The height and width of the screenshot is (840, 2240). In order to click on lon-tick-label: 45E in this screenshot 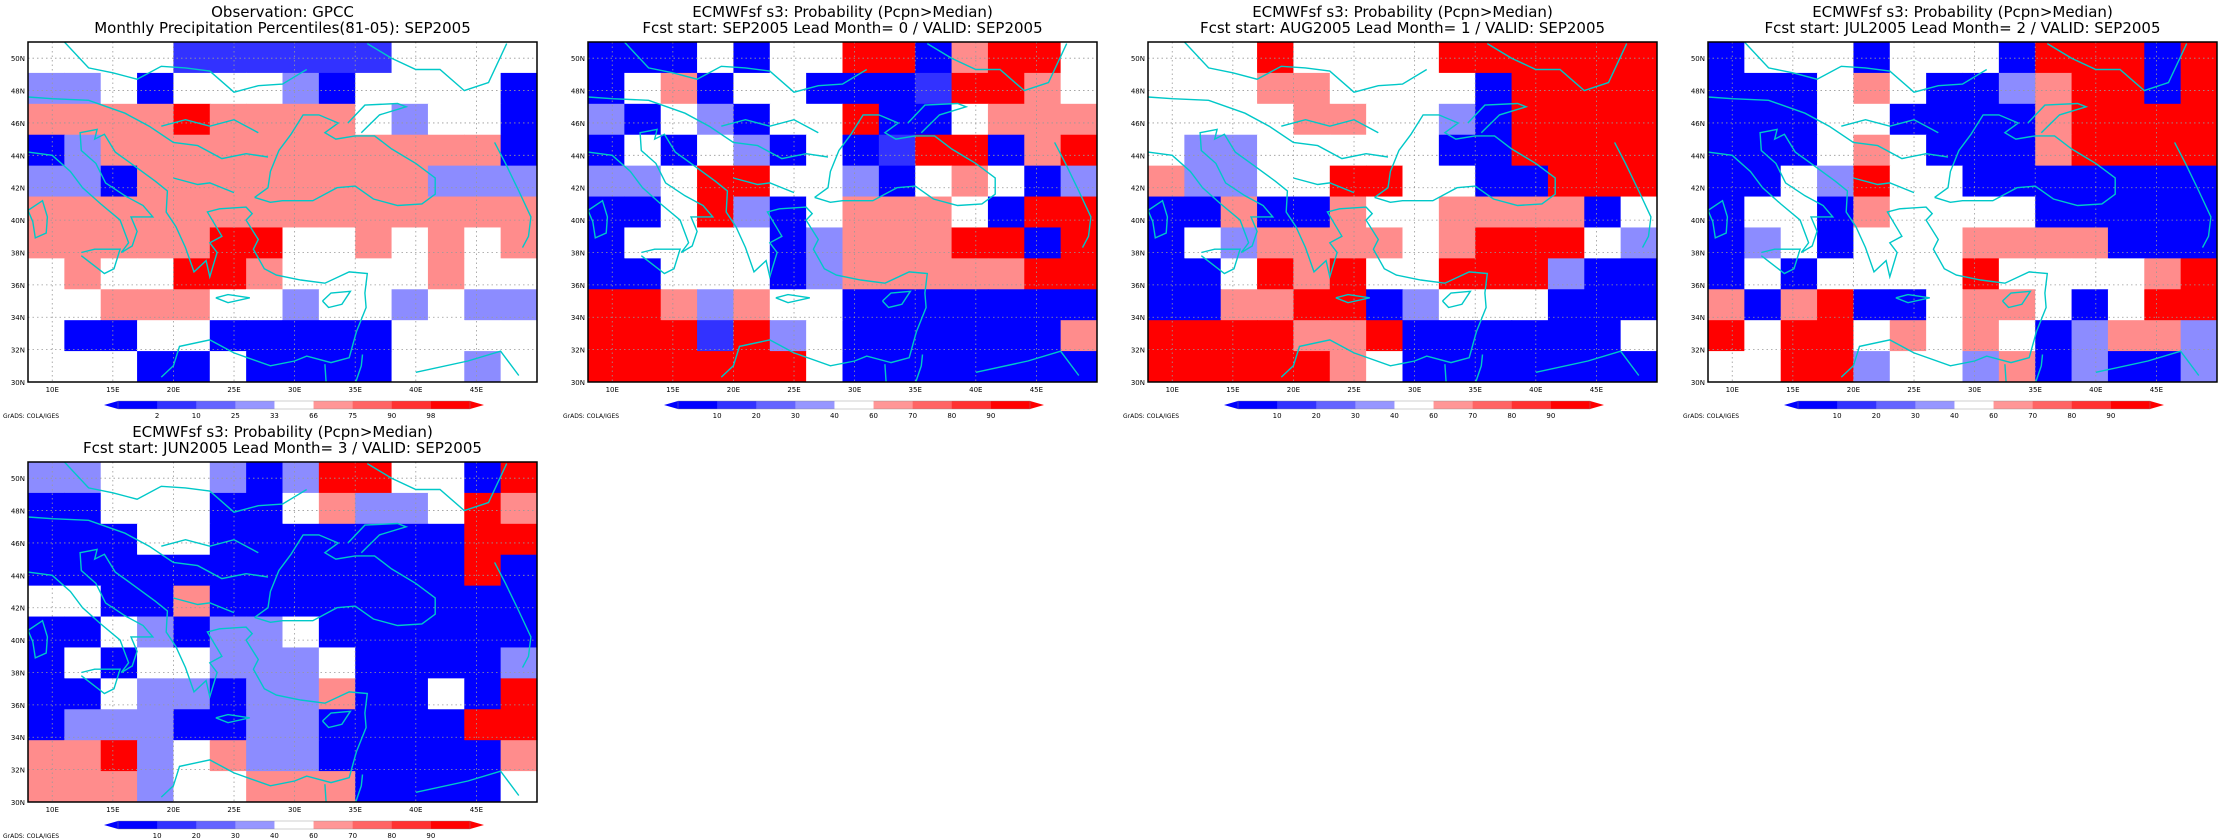, I will do `click(476, 390)`.